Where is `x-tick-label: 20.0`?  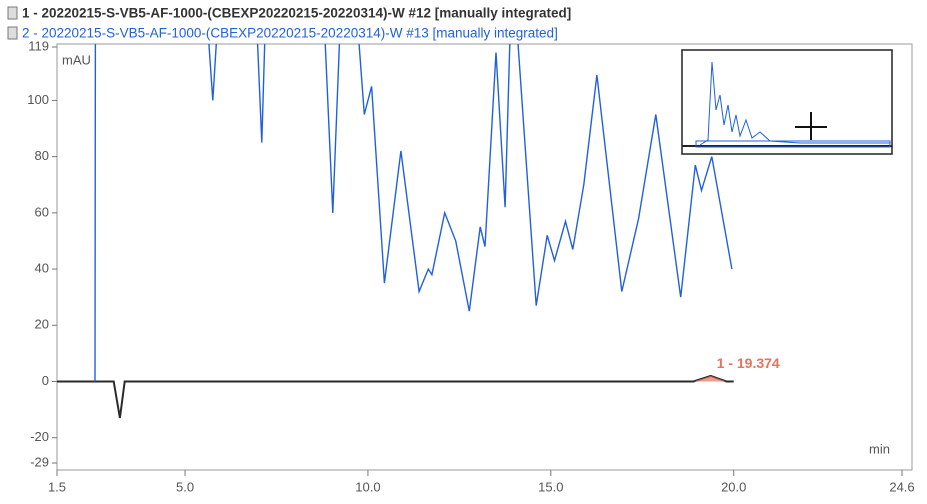
x-tick-label: 20.0 is located at coordinates (733, 486).